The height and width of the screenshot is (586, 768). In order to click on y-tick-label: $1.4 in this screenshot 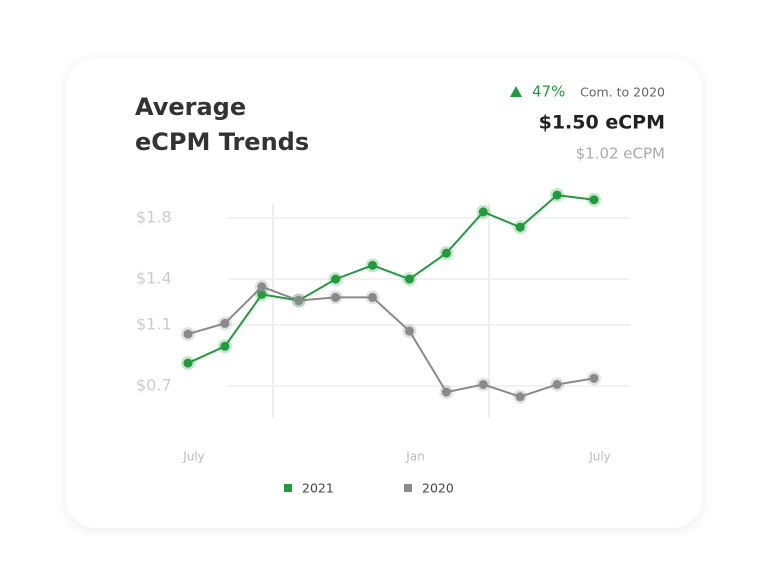, I will do `click(154, 278)`.